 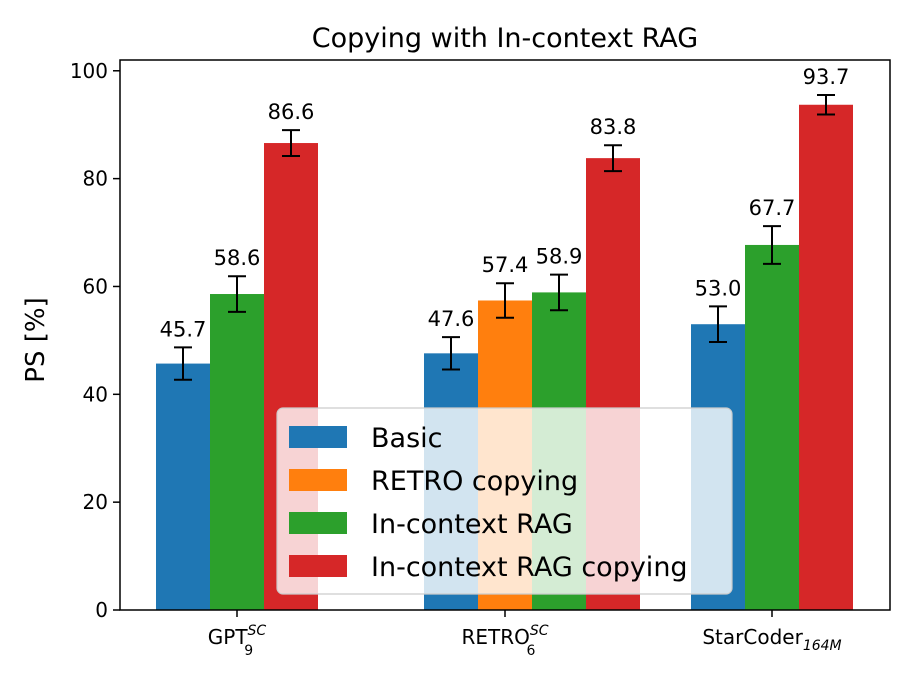 What do you see at coordinates (95, 286) in the screenshot?
I see `y-tick-label: 60` at bounding box center [95, 286].